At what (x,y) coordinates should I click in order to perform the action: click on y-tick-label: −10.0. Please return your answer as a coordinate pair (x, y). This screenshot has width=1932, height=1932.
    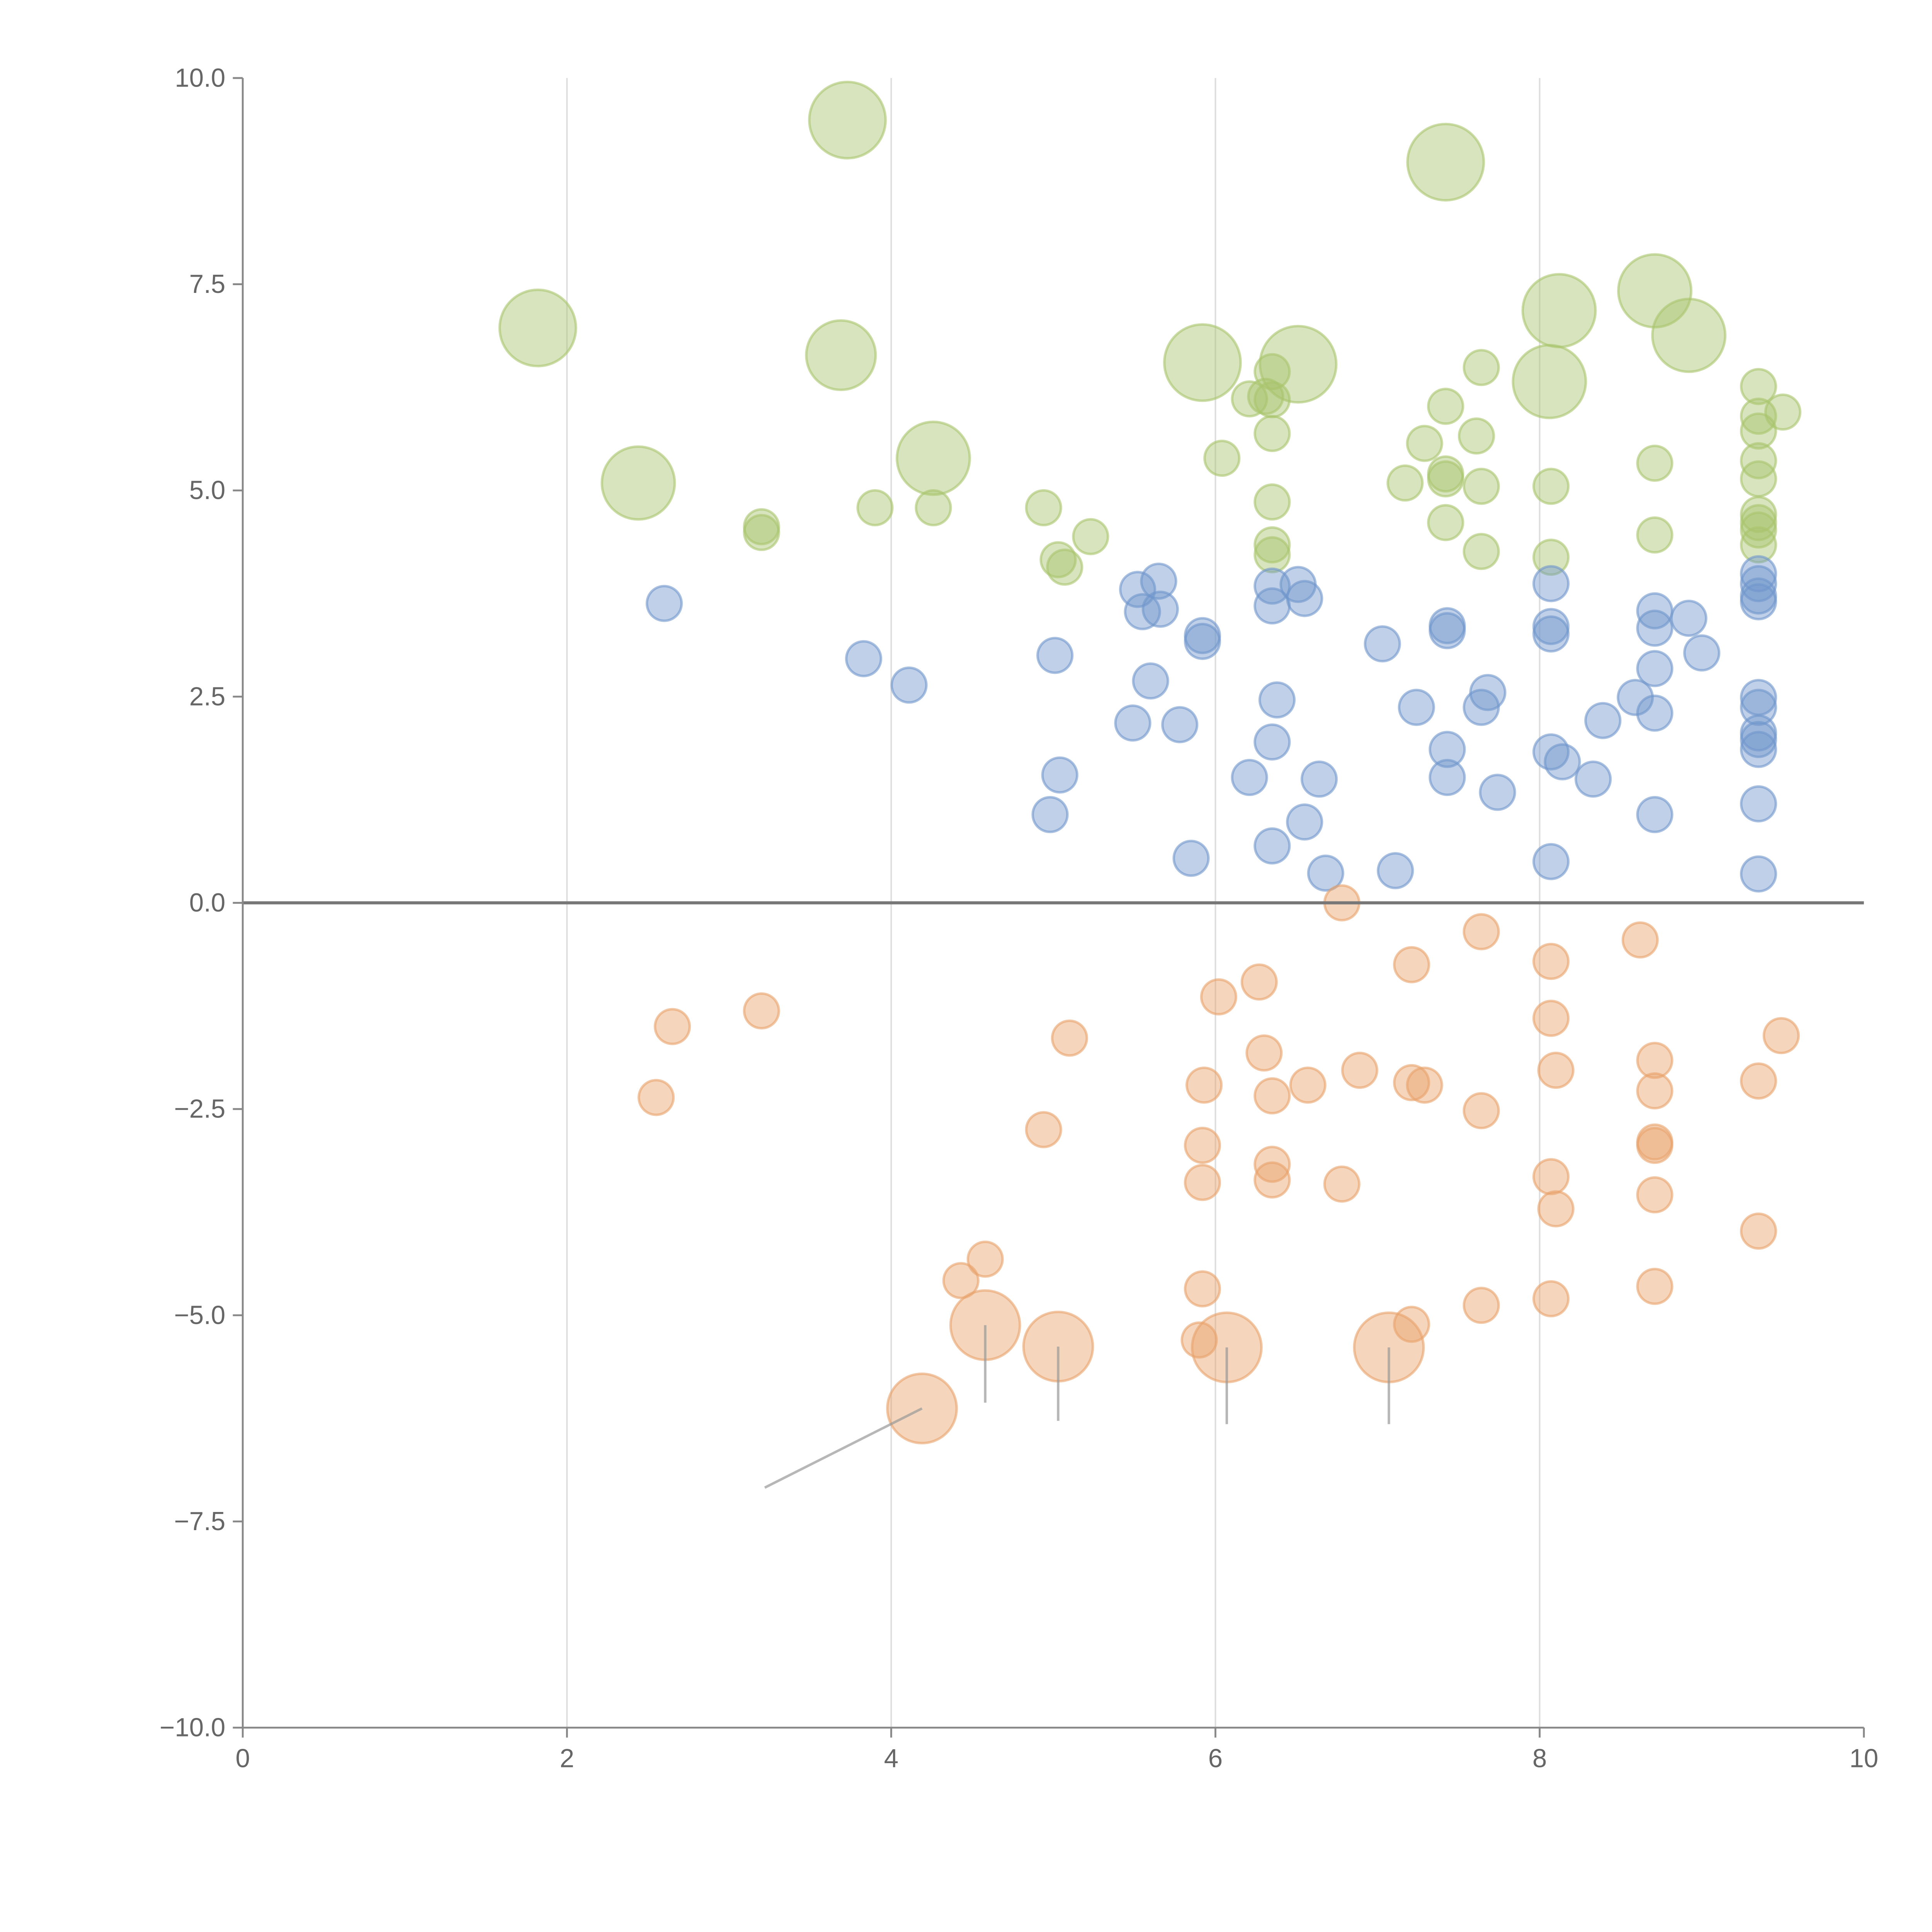
    Looking at the image, I should click on (192, 1728).